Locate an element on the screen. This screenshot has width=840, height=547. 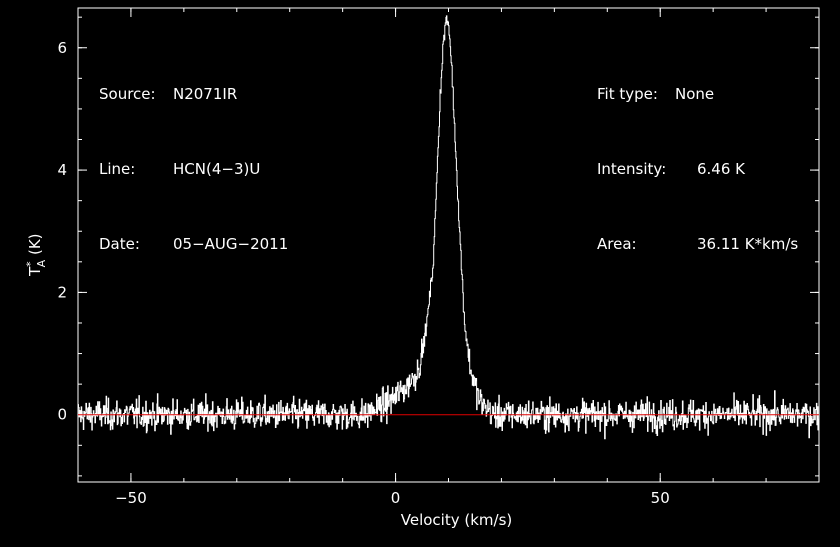
source-key: Source: is located at coordinates (127, 94).